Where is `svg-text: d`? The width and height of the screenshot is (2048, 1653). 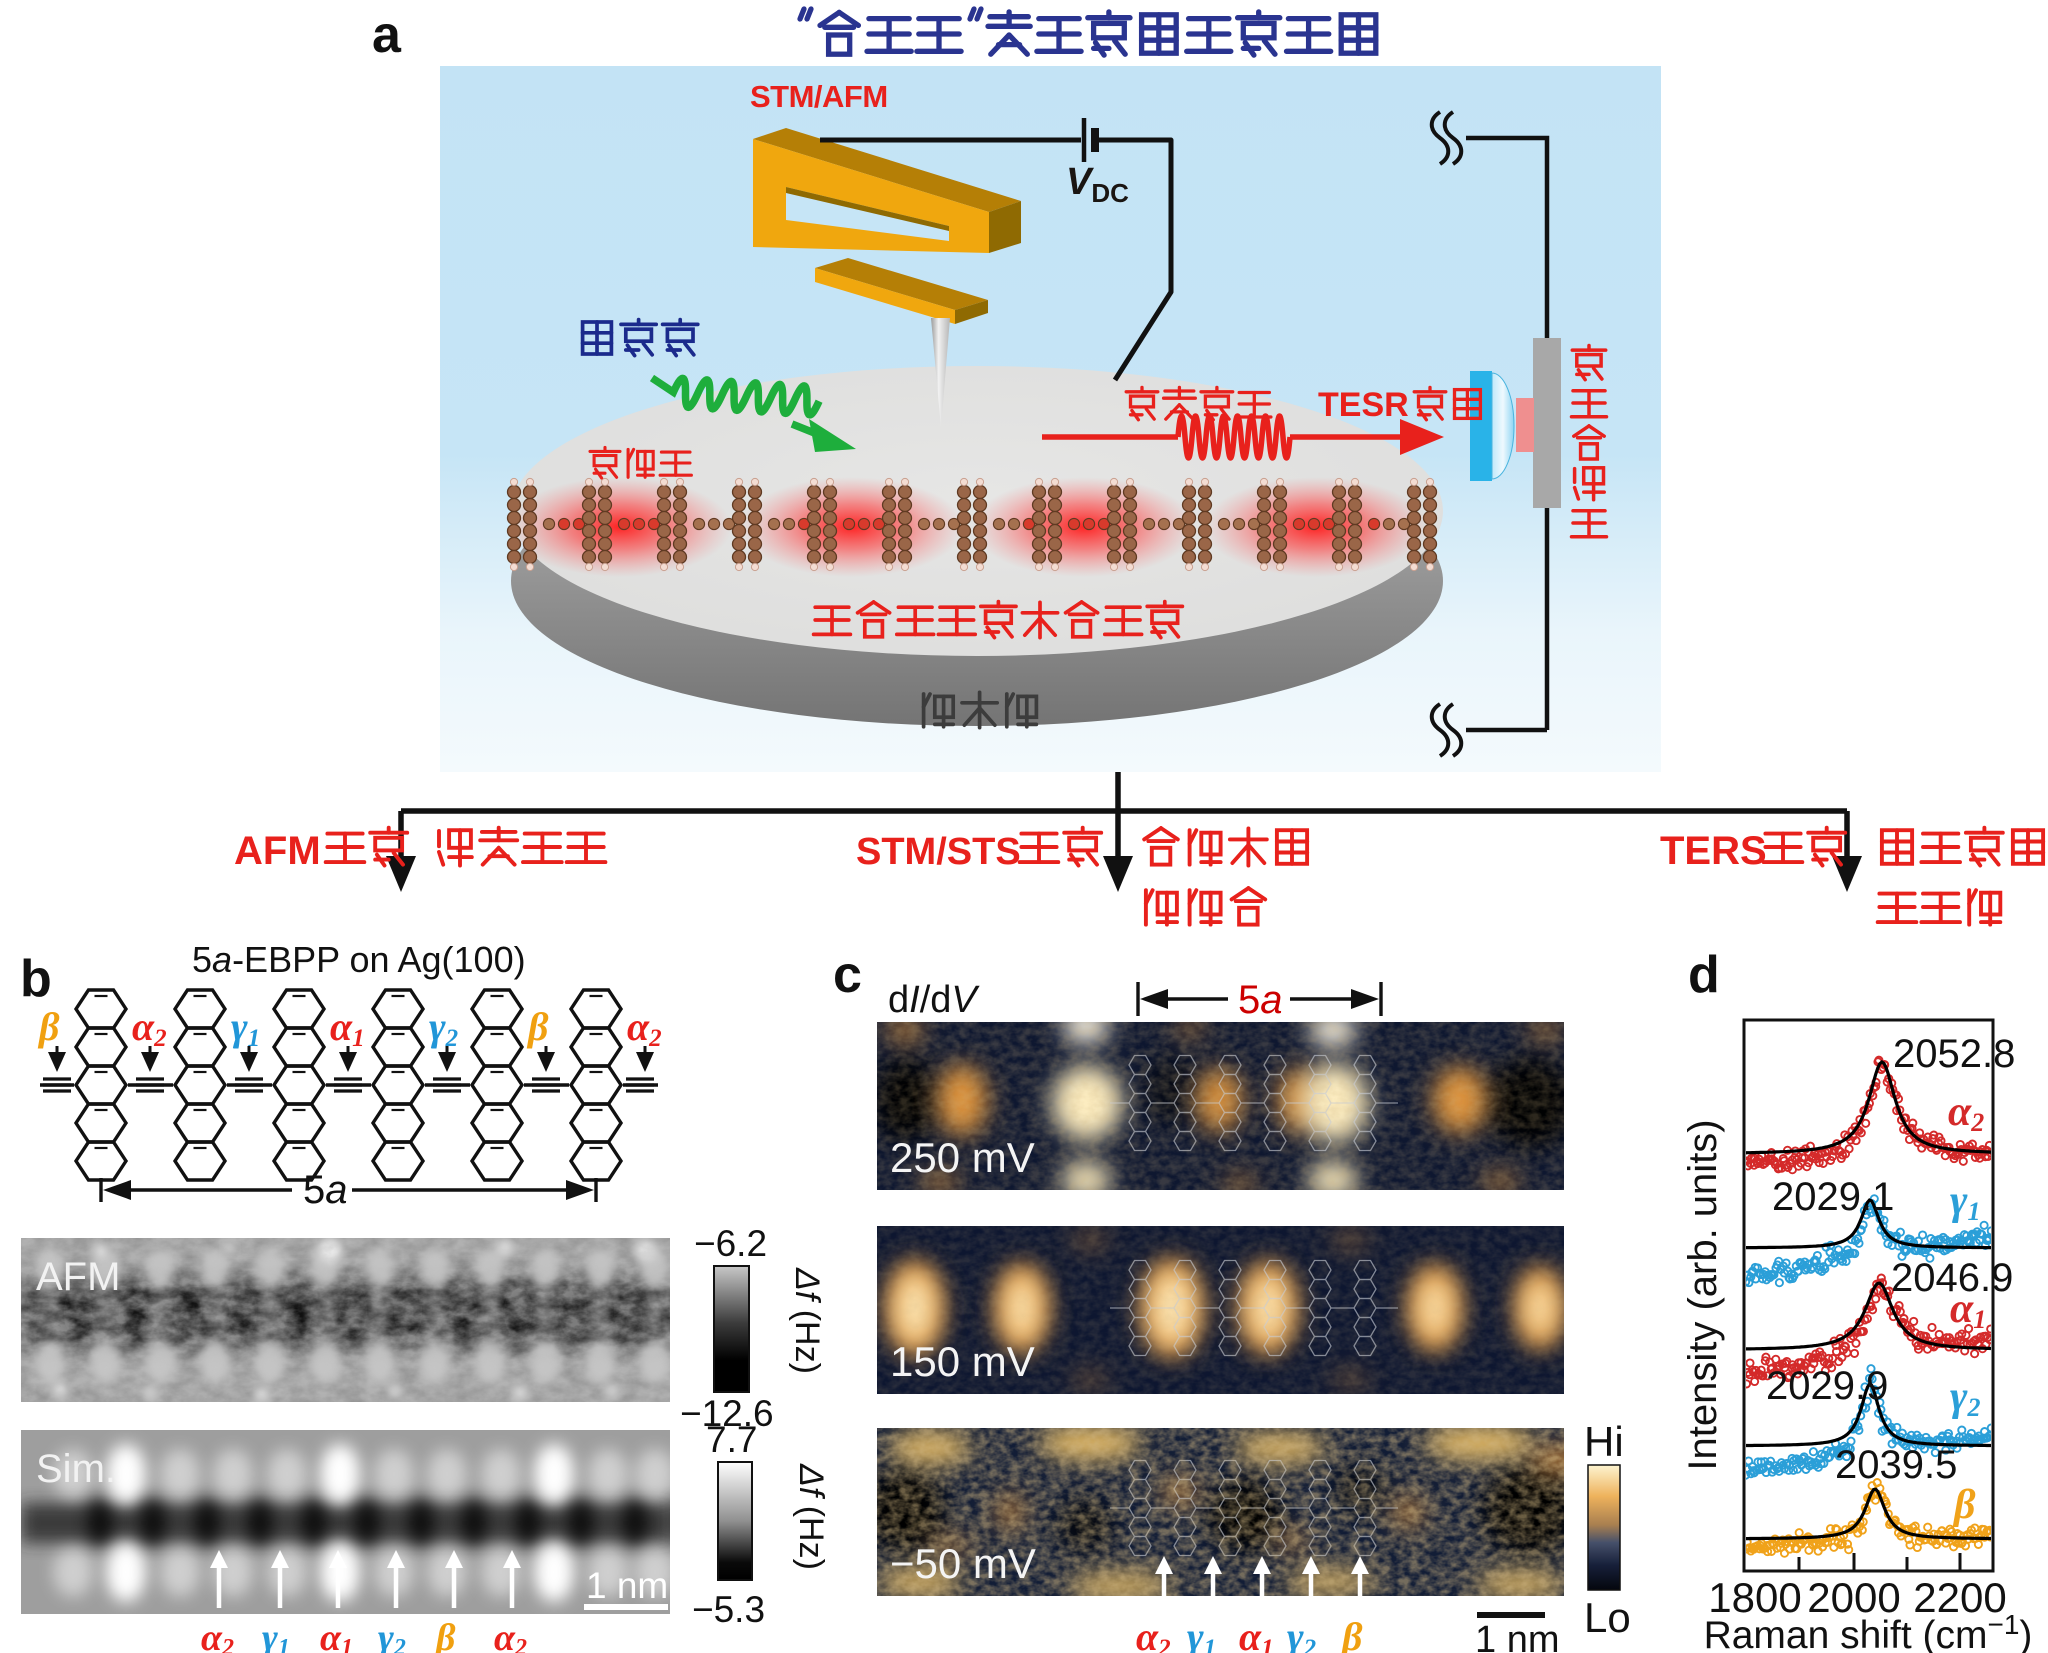 svg-text: d is located at coordinates (1704, 975).